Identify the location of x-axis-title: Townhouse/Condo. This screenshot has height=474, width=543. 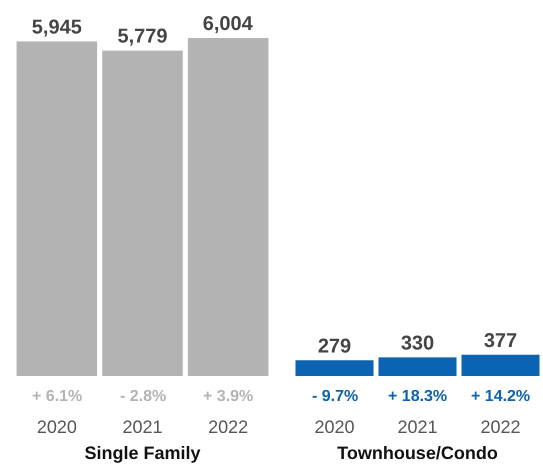
(417, 453).